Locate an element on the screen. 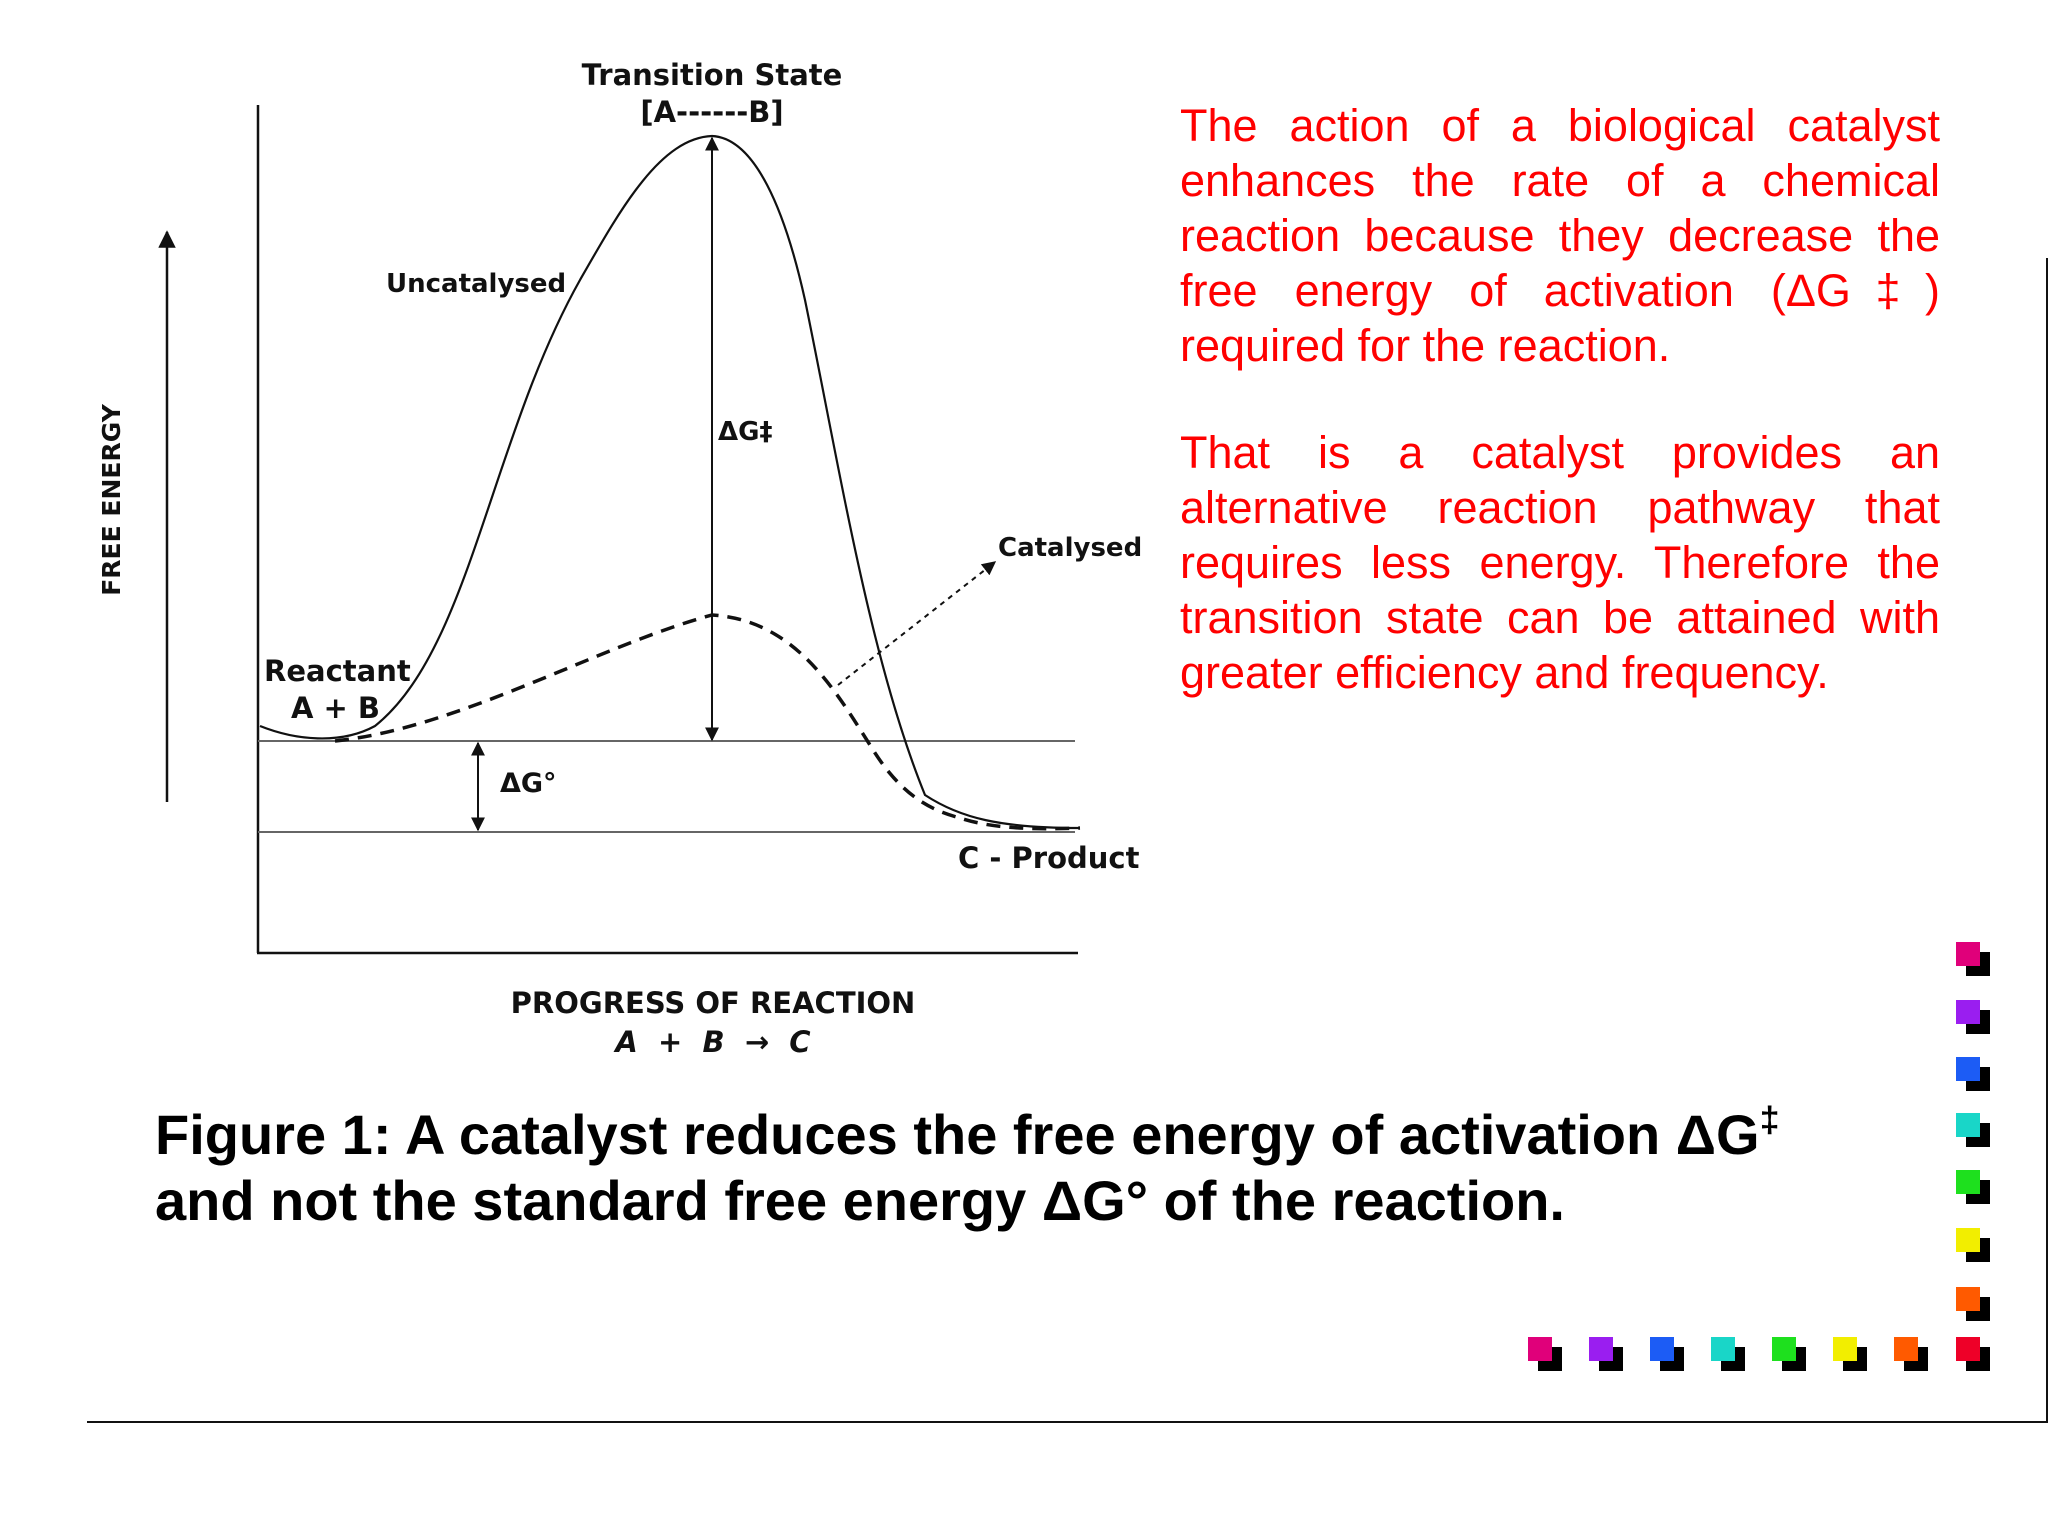 This screenshot has height=1536, width=2048. y-axis-label: FREE ENERGY is located at coordinates (111, 499).